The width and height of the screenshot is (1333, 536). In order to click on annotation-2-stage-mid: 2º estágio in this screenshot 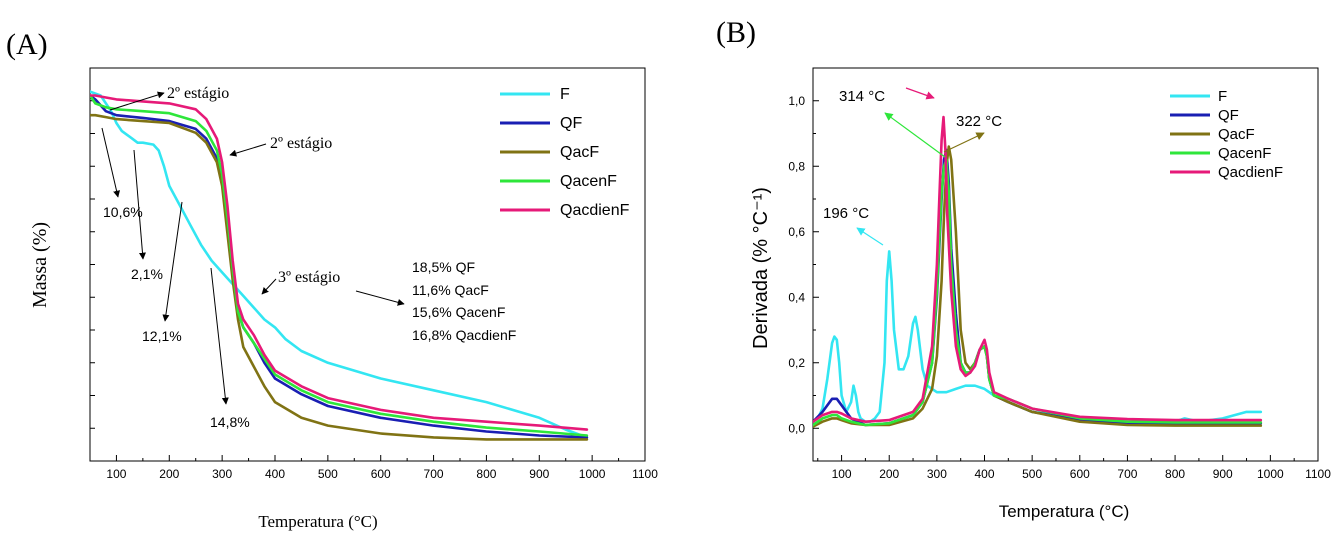, I will do `click(301, 143)`.